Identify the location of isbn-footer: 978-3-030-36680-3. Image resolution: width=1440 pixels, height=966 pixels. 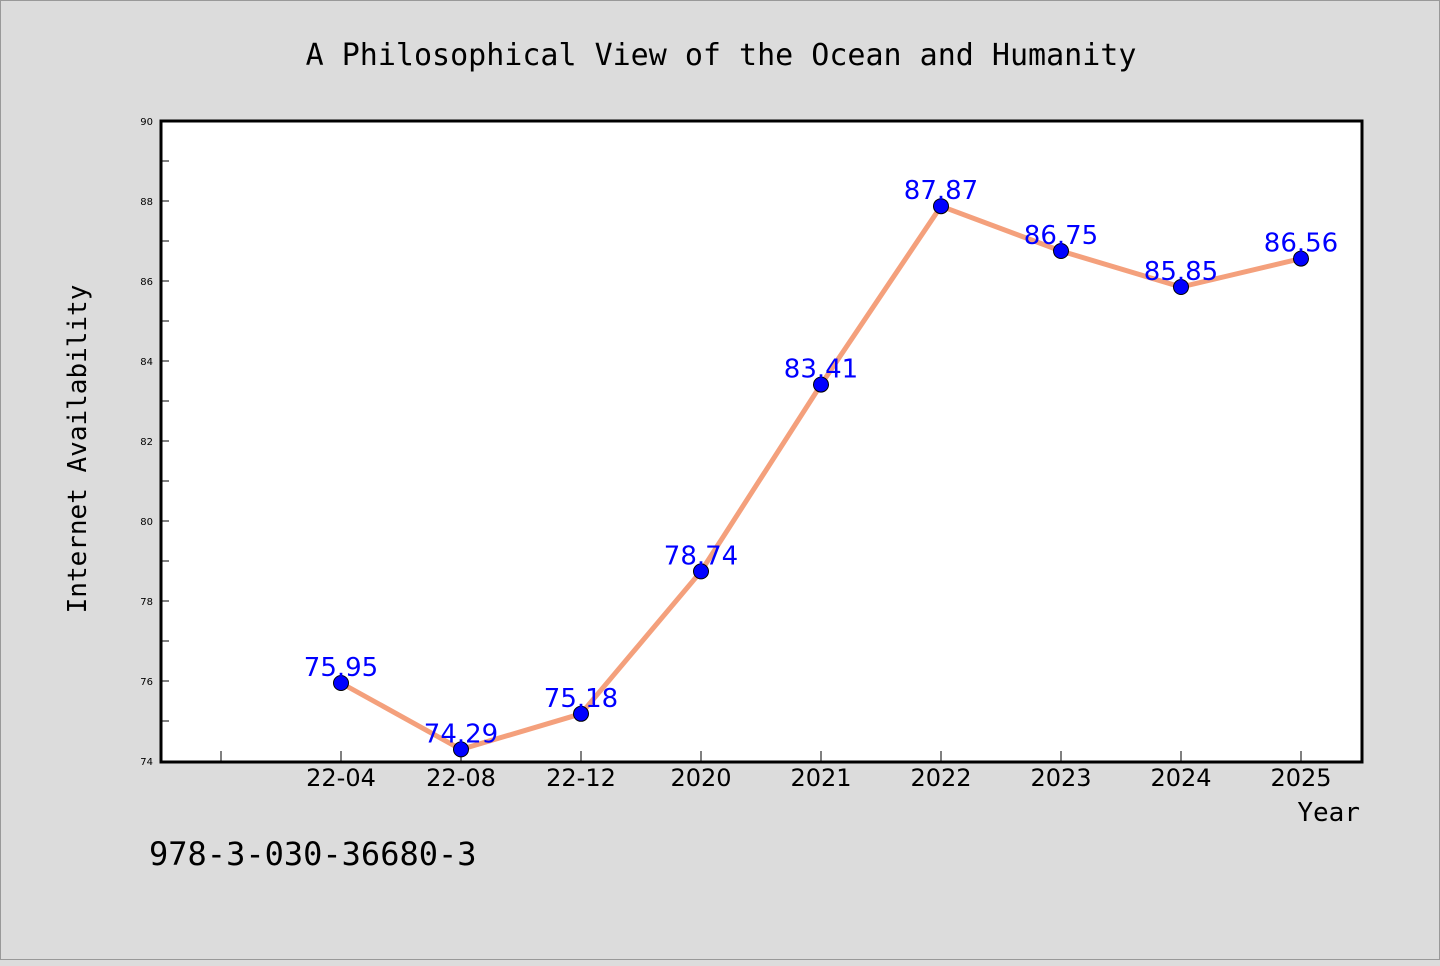
(313, 854).